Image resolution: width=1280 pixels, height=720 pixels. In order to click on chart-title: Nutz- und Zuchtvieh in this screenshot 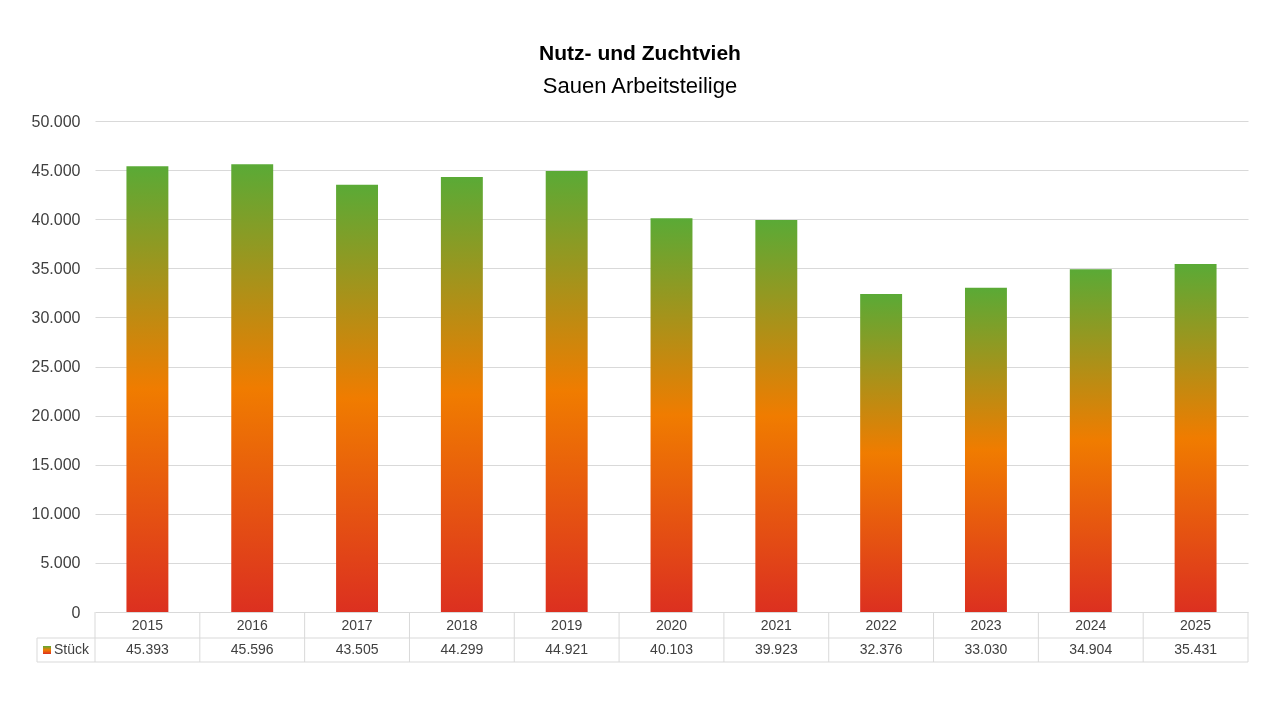, I will do `click(640, 52)`.